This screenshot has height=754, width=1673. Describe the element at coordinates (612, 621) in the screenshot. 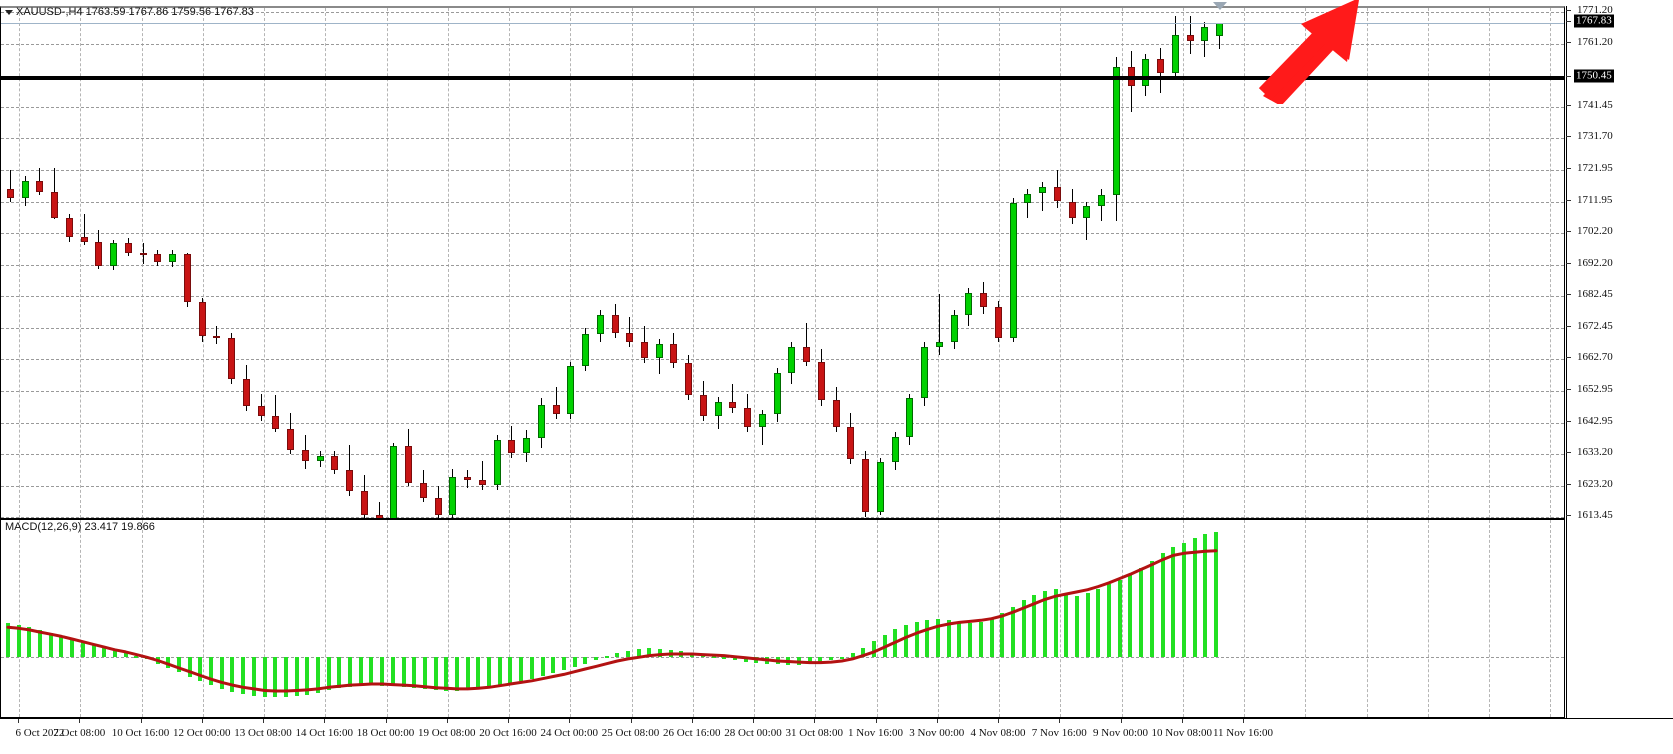

I see `macd-signal-line` at that location.